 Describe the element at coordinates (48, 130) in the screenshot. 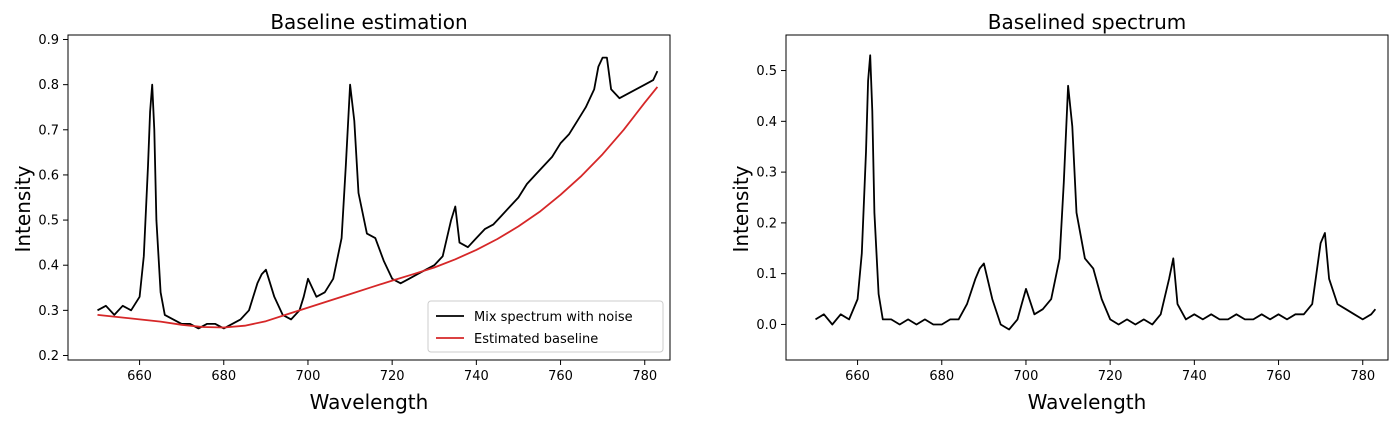

I see `y-tick-label: 0.7` at that location.